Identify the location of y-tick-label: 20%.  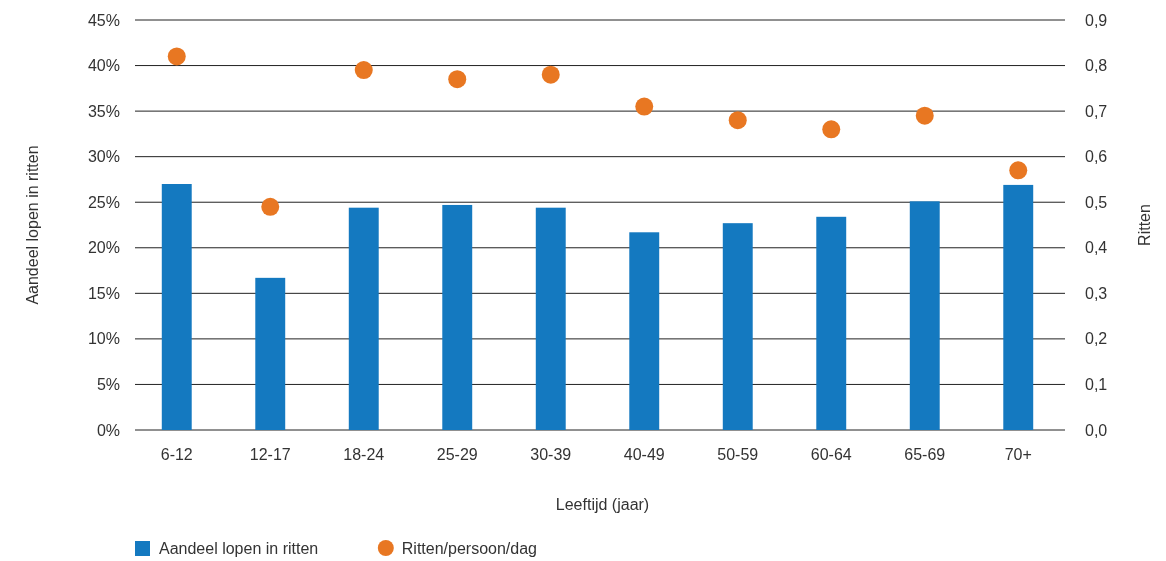
(103, 248).